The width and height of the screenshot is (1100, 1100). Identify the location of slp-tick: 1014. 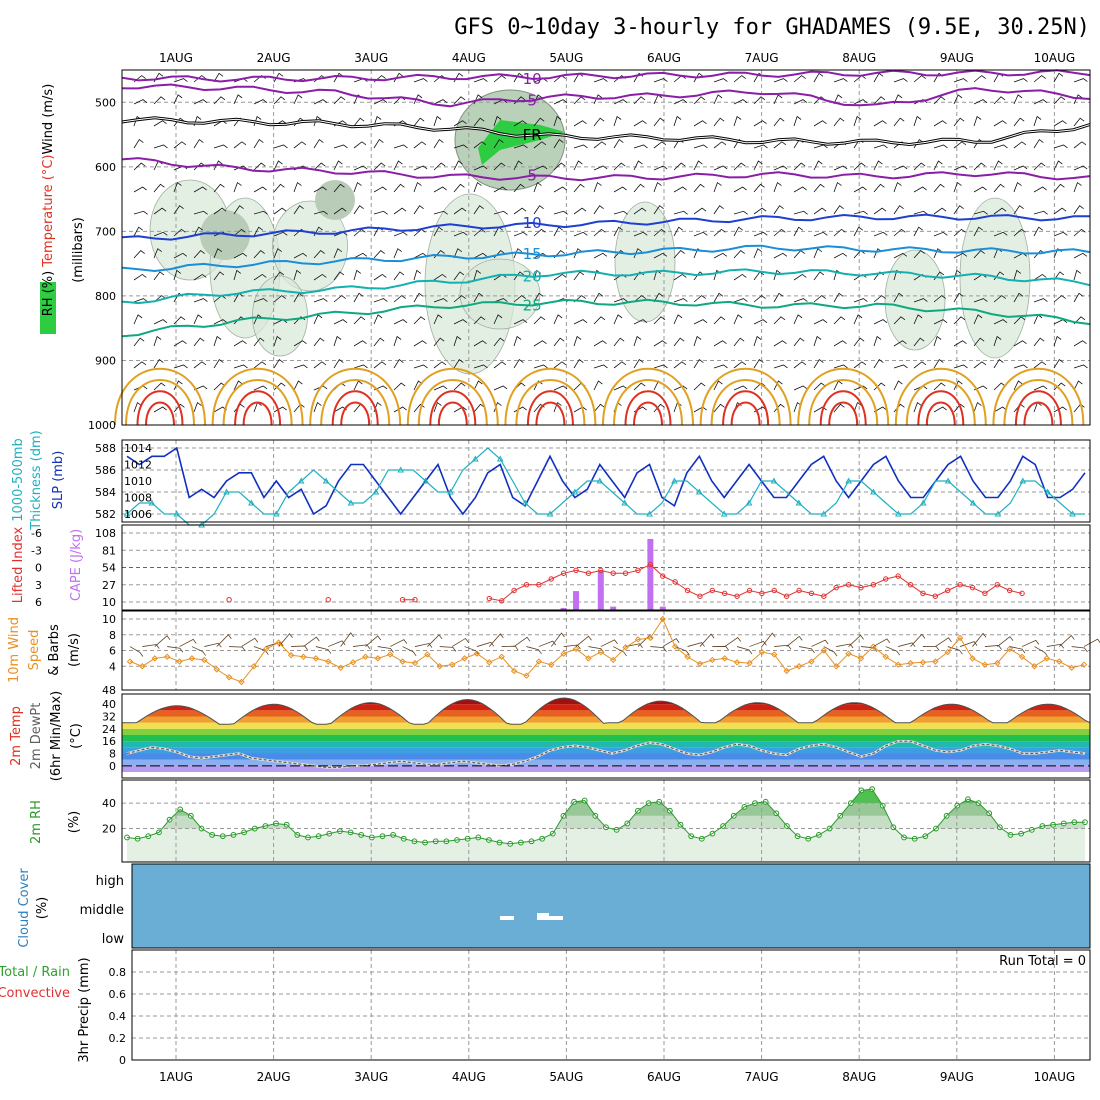
(138, 448).